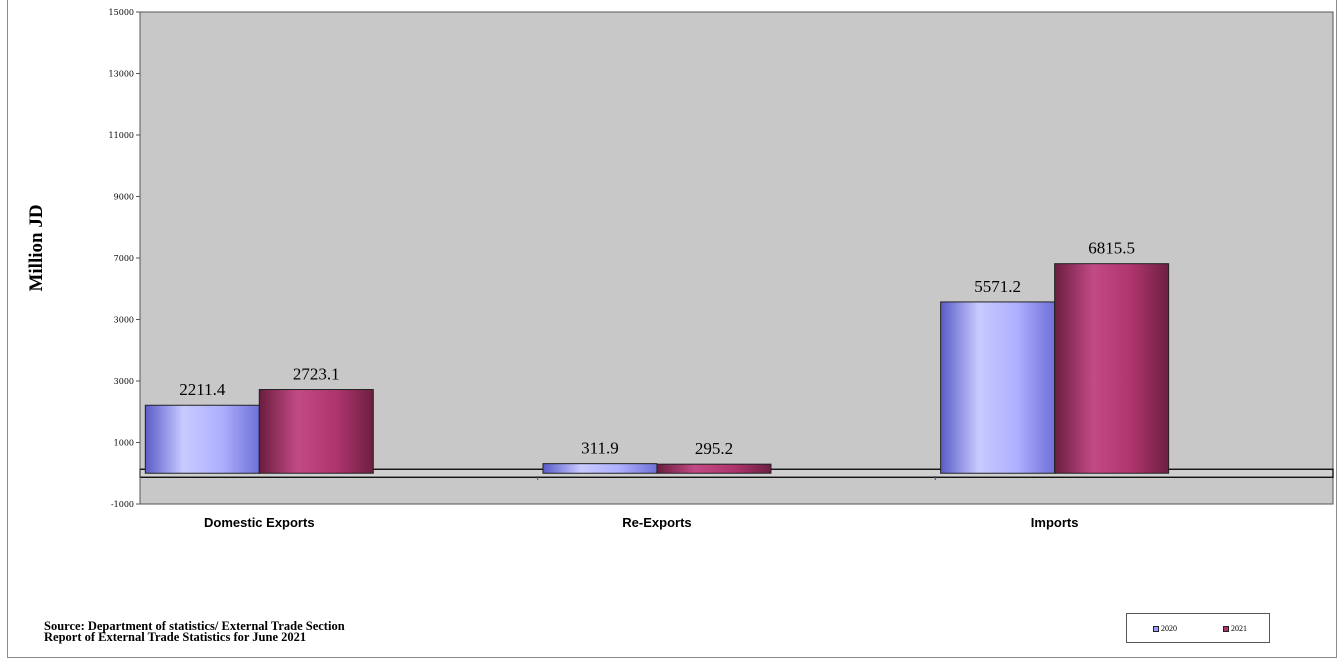  I want to click on y-tick-label: 9000, so click(124, 197).